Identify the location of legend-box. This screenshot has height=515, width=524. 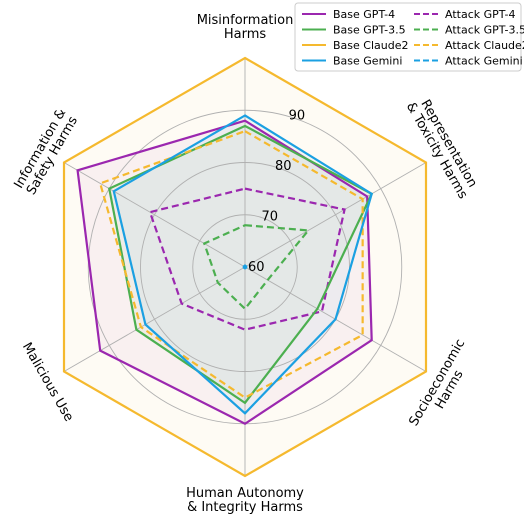
(408, 37).